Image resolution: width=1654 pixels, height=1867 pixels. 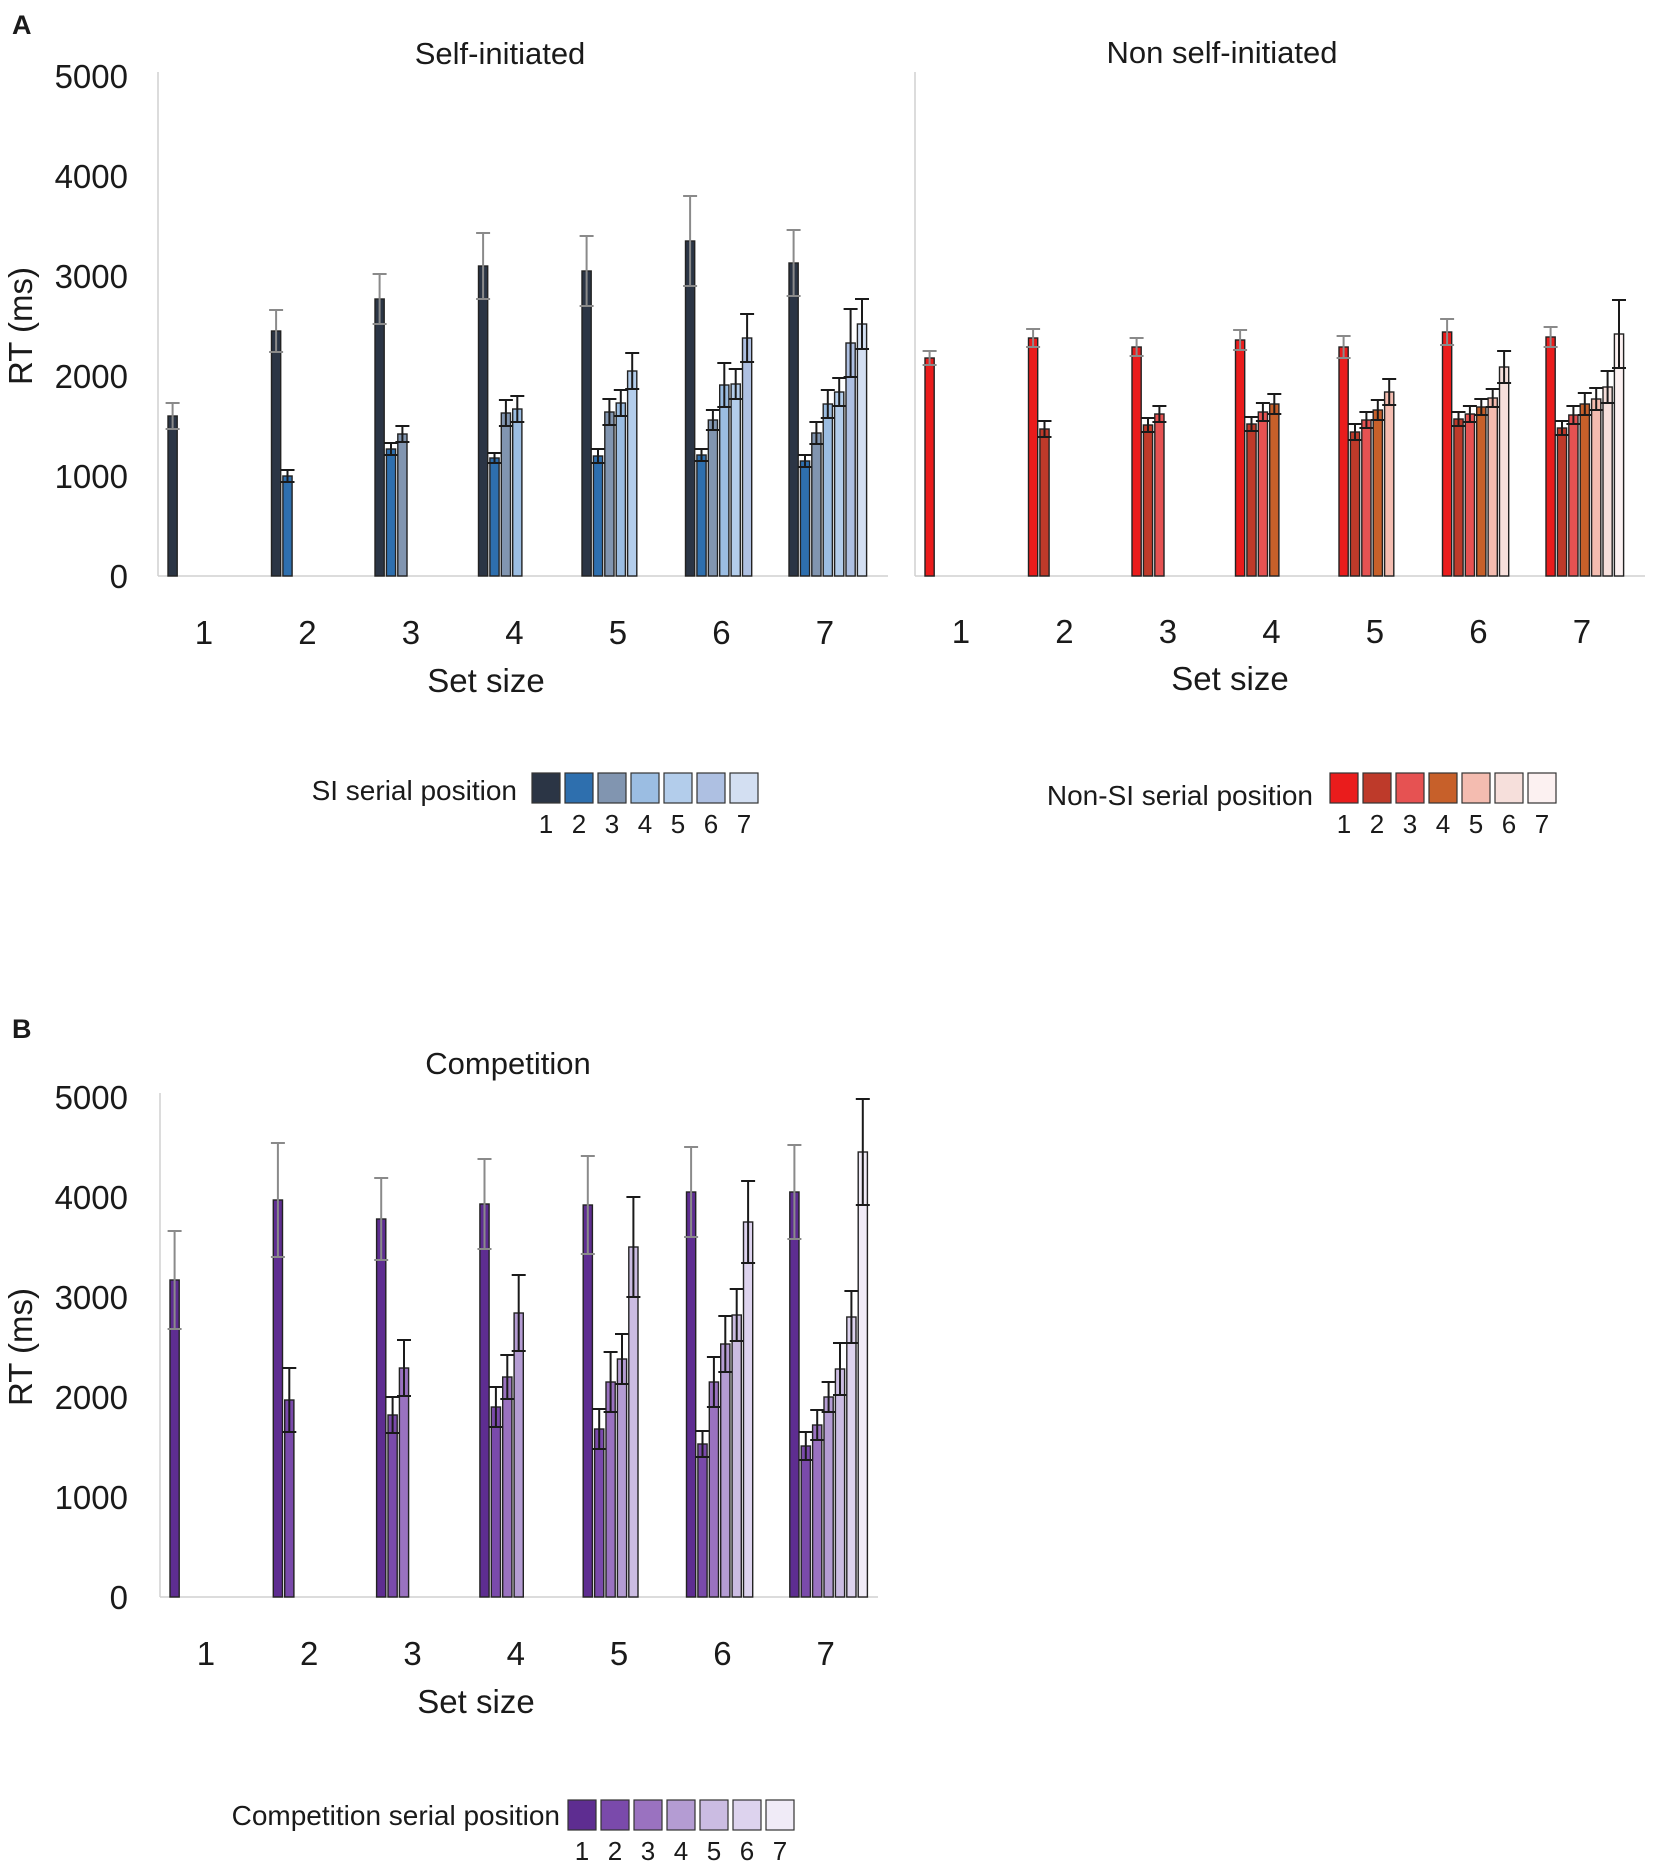 What do you see at coordinates (618, 632) in the screenshot?
I see `x-tick-label: 5` at bounding box center [618, 632].